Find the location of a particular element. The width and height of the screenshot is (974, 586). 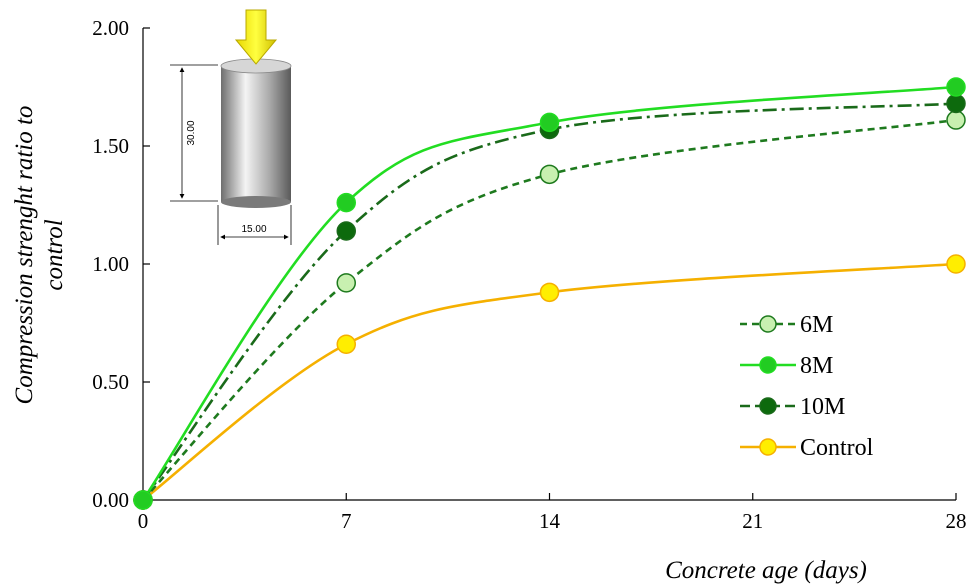

cylinder-specimen-diagram: 30.00 15.00 is located at coordinates (230, 127).